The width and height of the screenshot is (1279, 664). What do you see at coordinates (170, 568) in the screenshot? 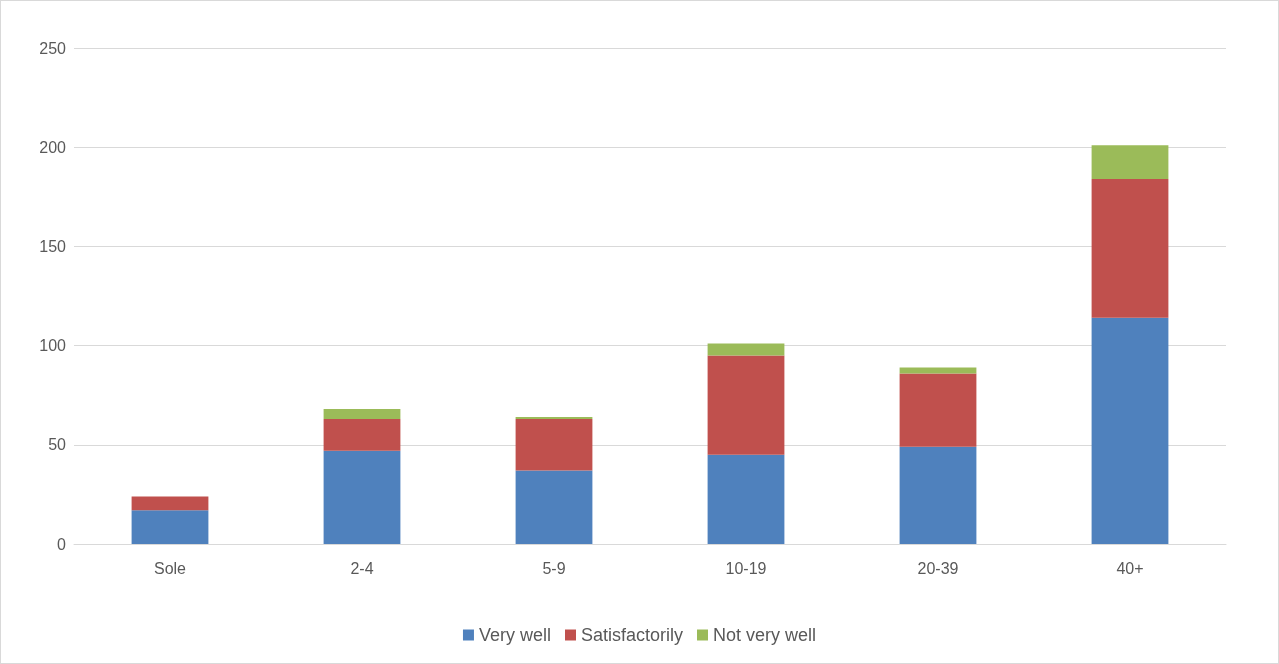
I see `x-tick-label: Sole` at bounding box center [170, 568].